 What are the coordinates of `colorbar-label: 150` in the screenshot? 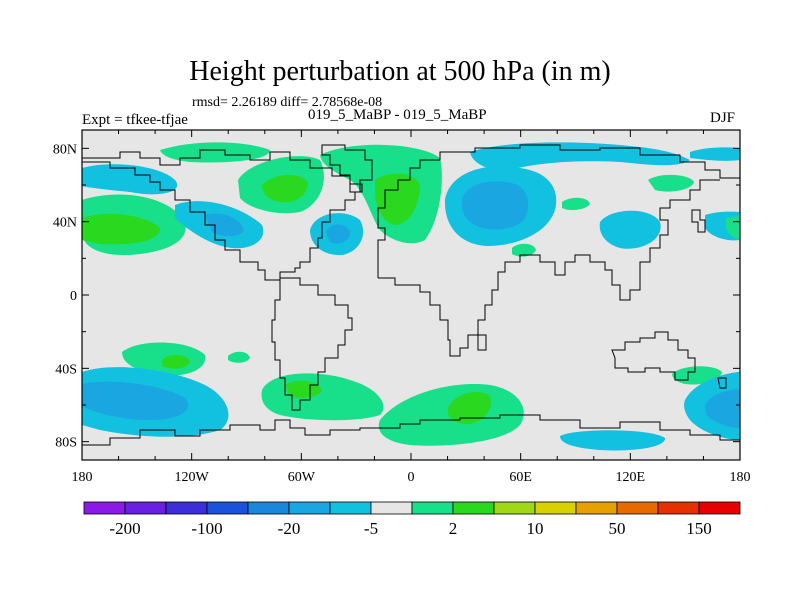 It's located at (699, 528).